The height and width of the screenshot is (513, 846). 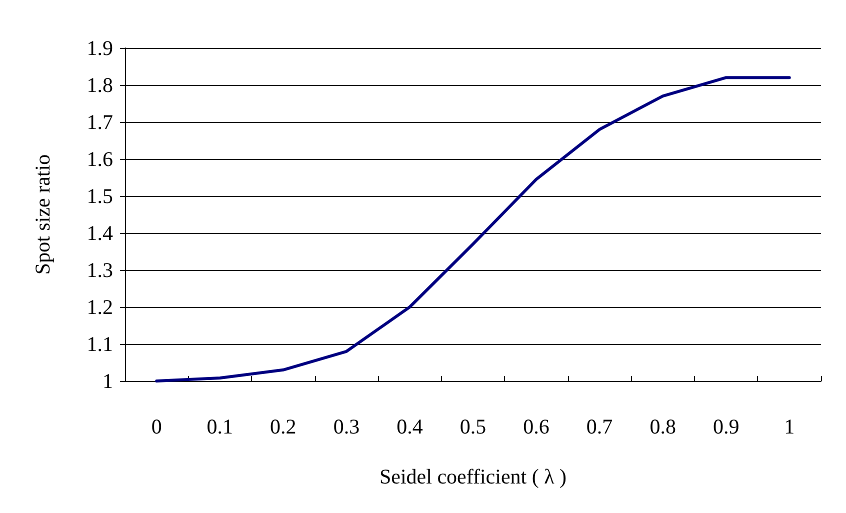 I want to click on x-tick-label: 0.8, so click(x=663, y=426).